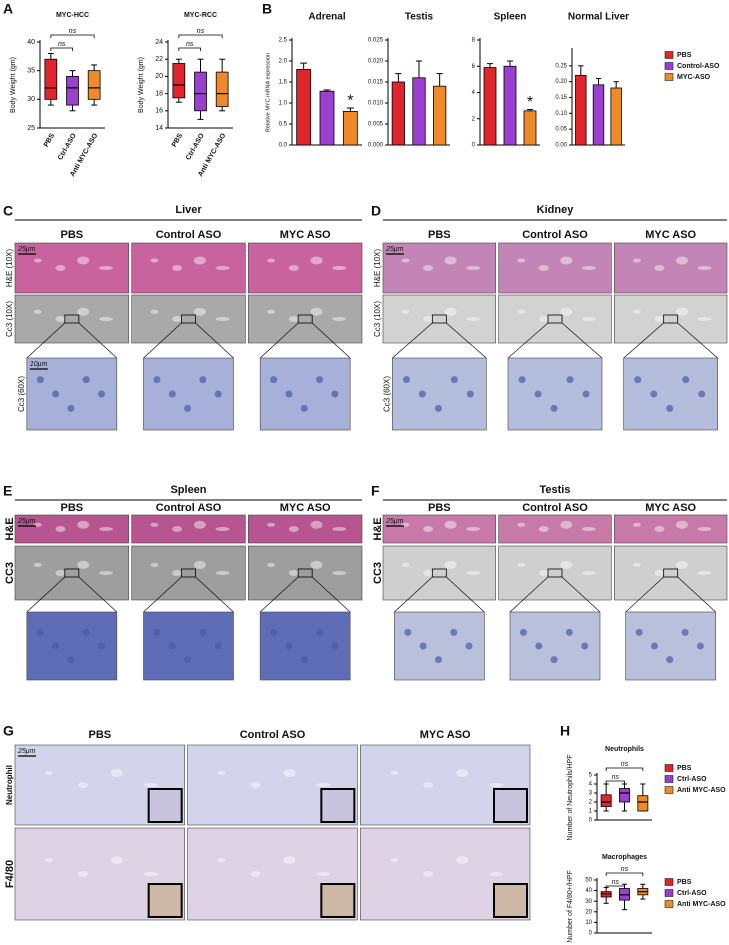 This screenshot has width=729, height=945. What do you see at coordinates (376, 104) in the screenshot?
I see `y-tick-label: 0.010` at bounding box center [376, 104].